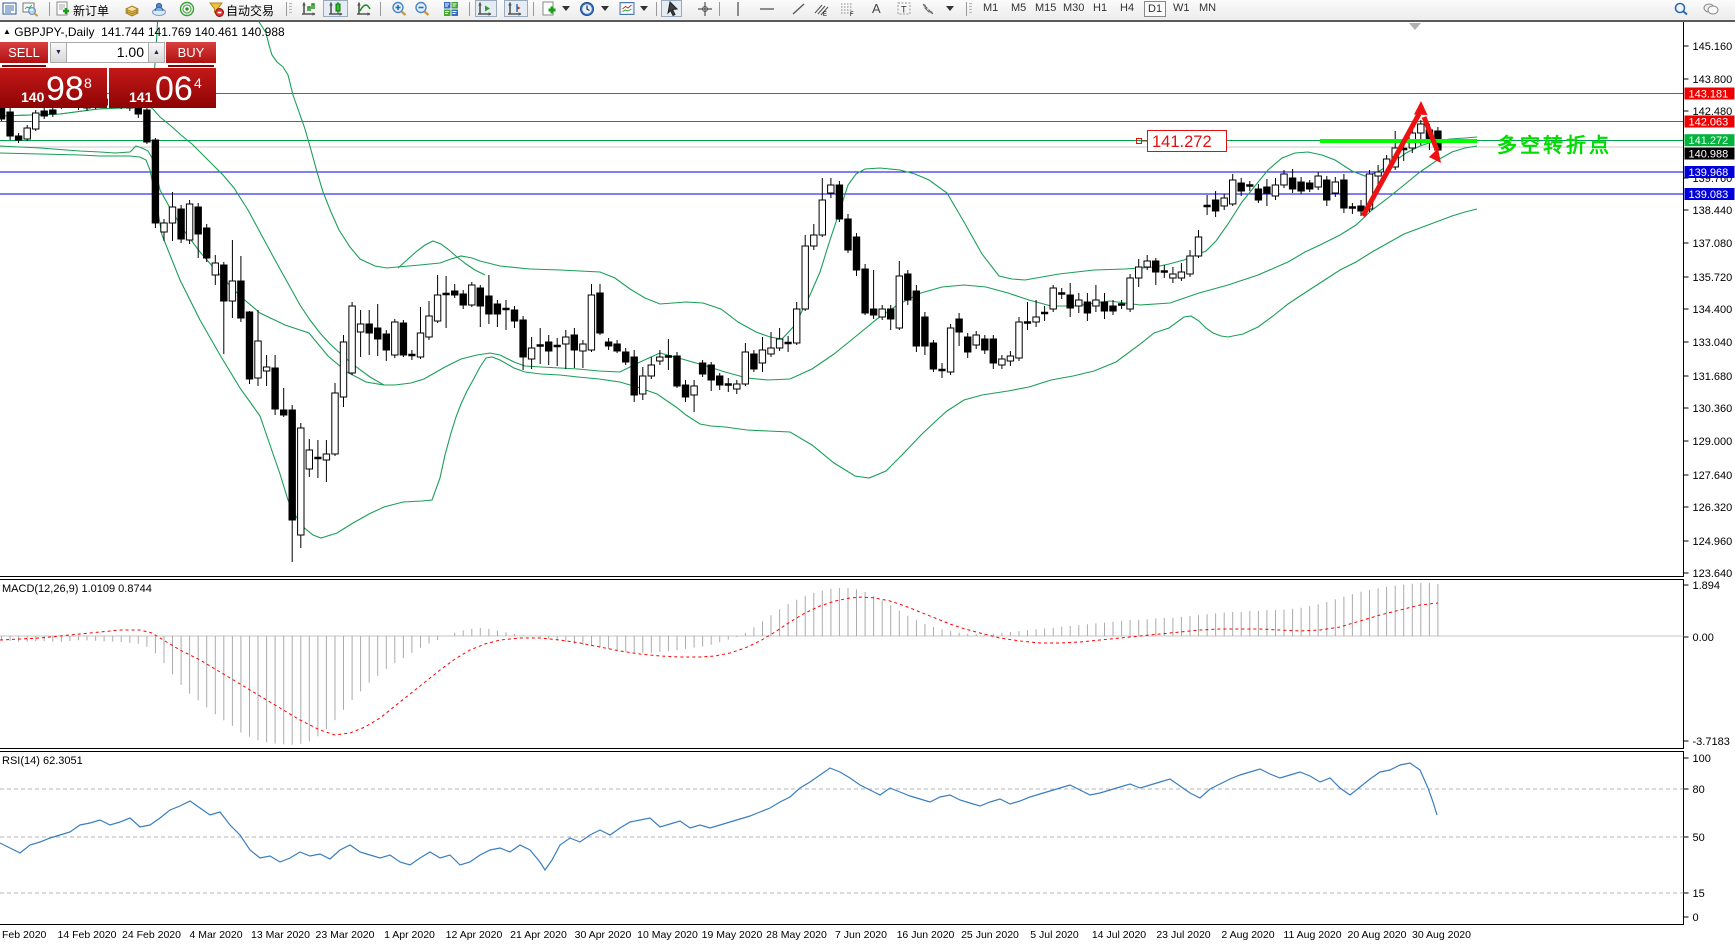 This screenshot has height=944, width=1735. Describe the element at coordinates (1183, 935) in the screenshot. I see `svg-text: 23 Jul 2020` at that location.